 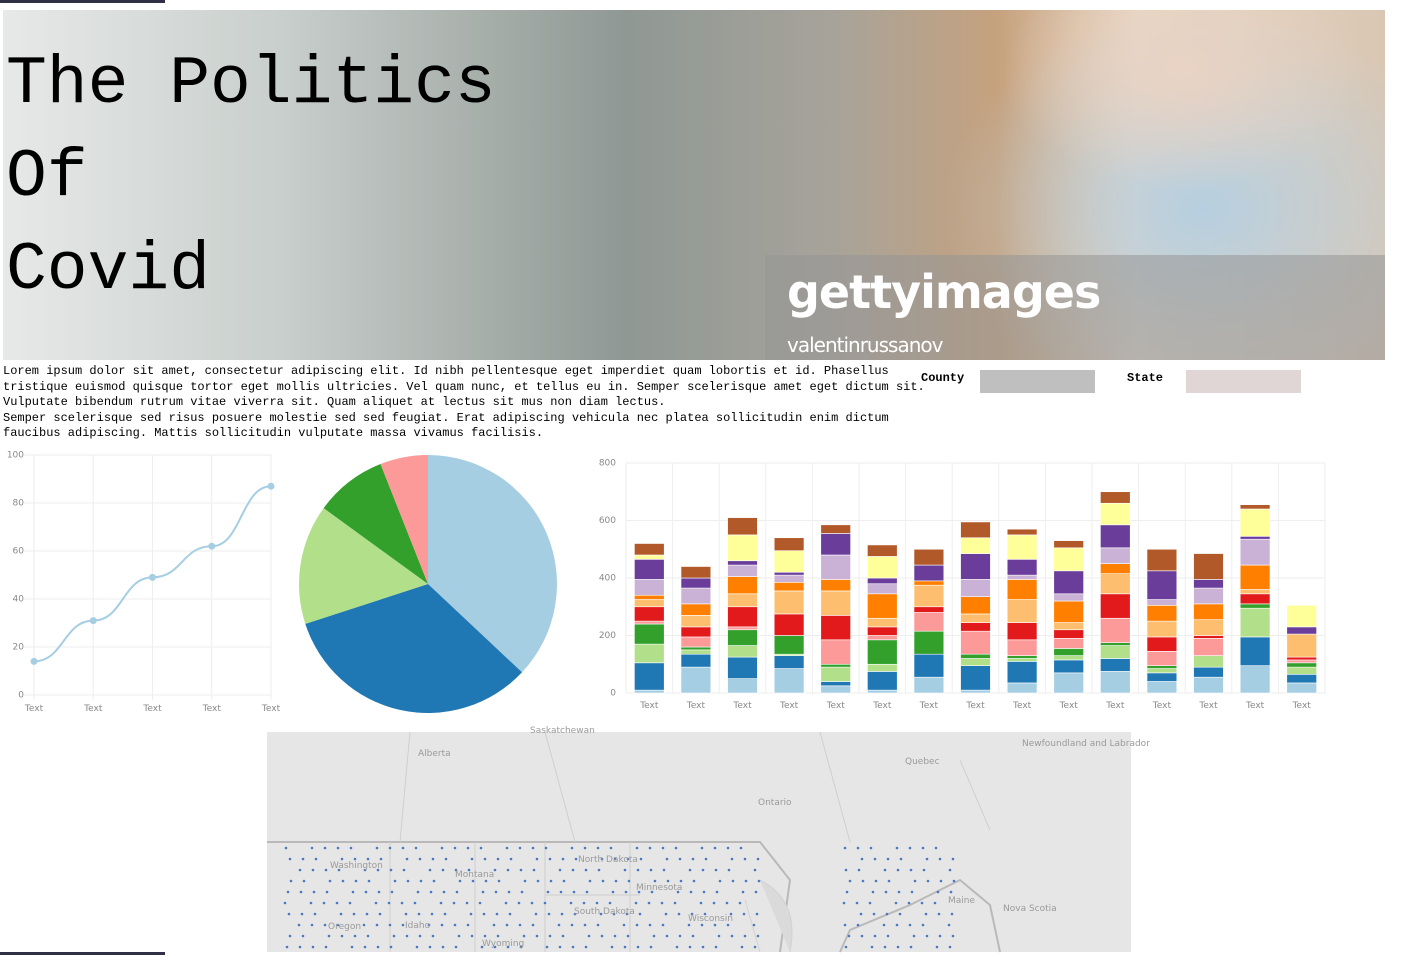 What do you see at coordinates (251, 84) in the screenshot?
I see `title-line: The Politics` at bounding box center [251, 84].